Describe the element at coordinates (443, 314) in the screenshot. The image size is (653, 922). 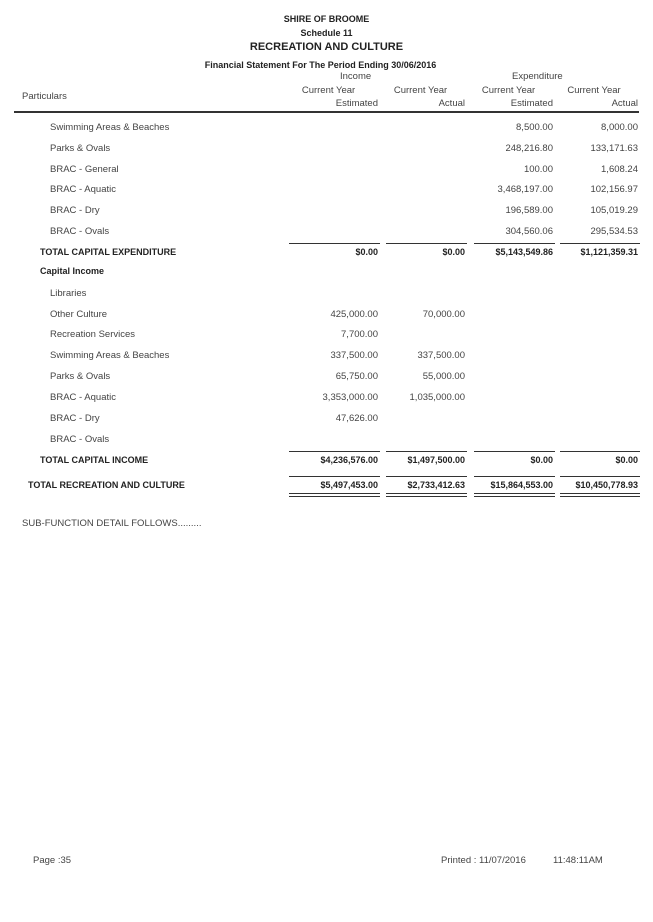
I see `cell-value: 70,000.00` at that location.